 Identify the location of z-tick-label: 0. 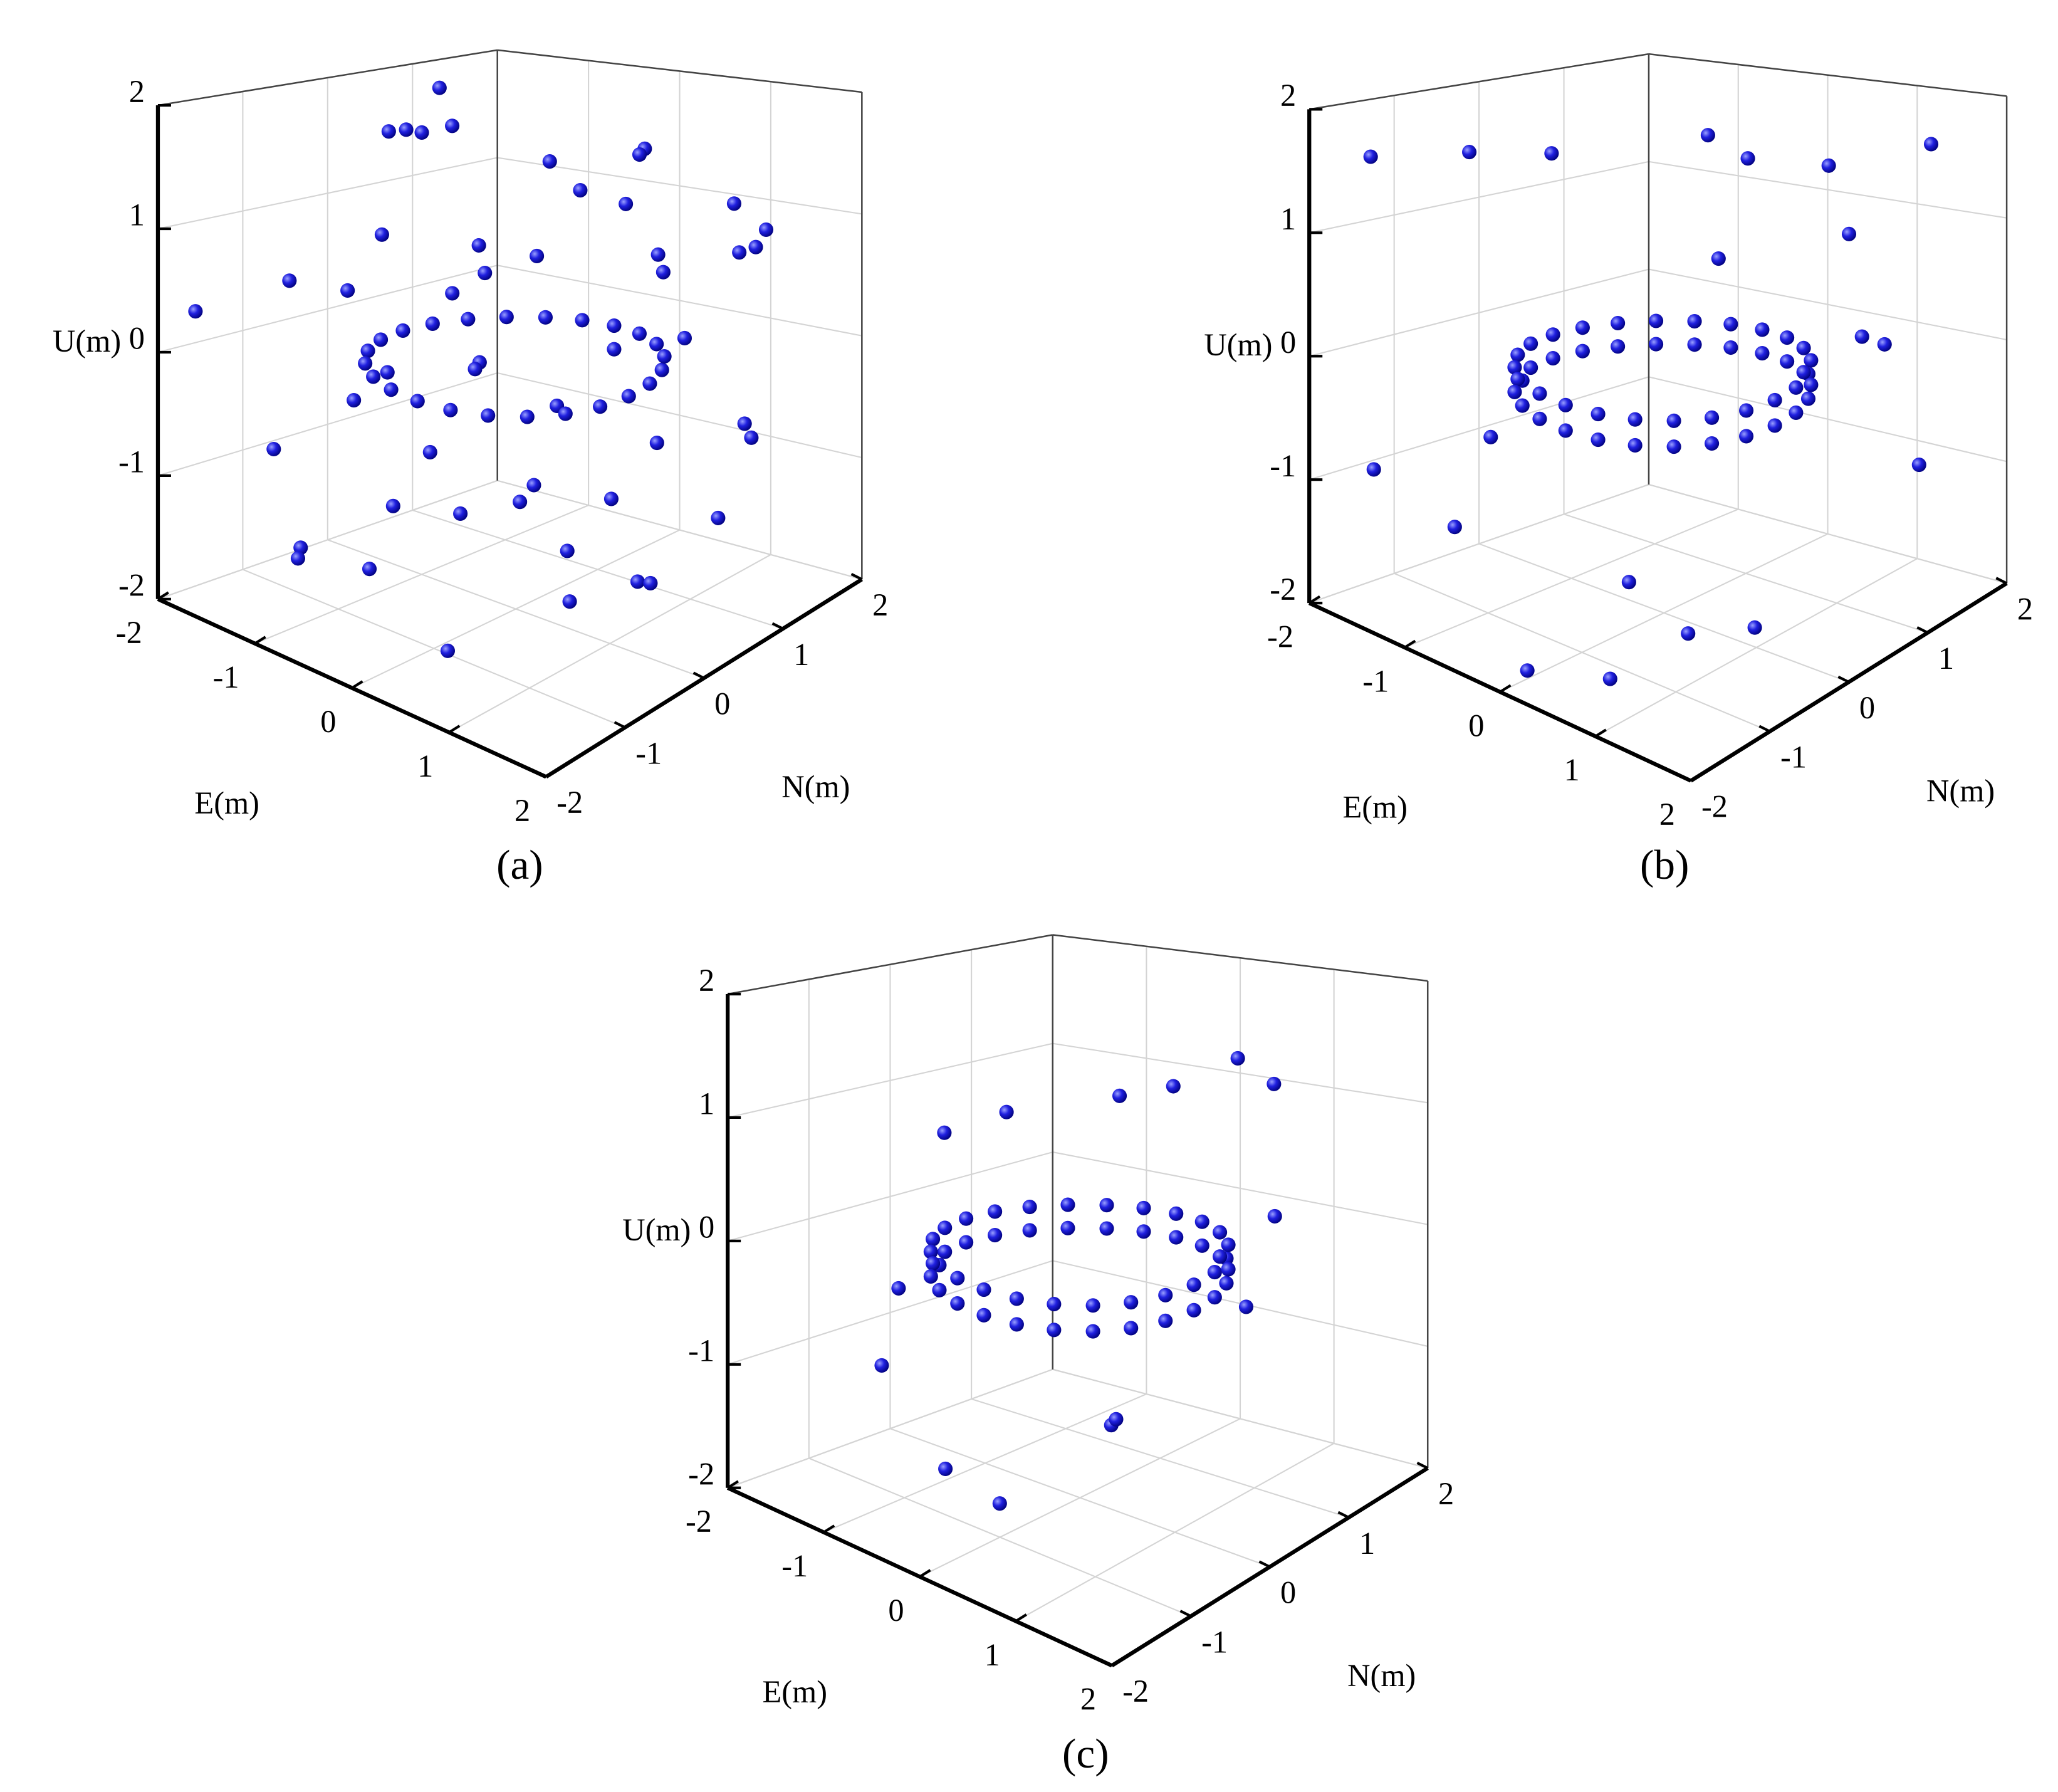
(706, 1227).